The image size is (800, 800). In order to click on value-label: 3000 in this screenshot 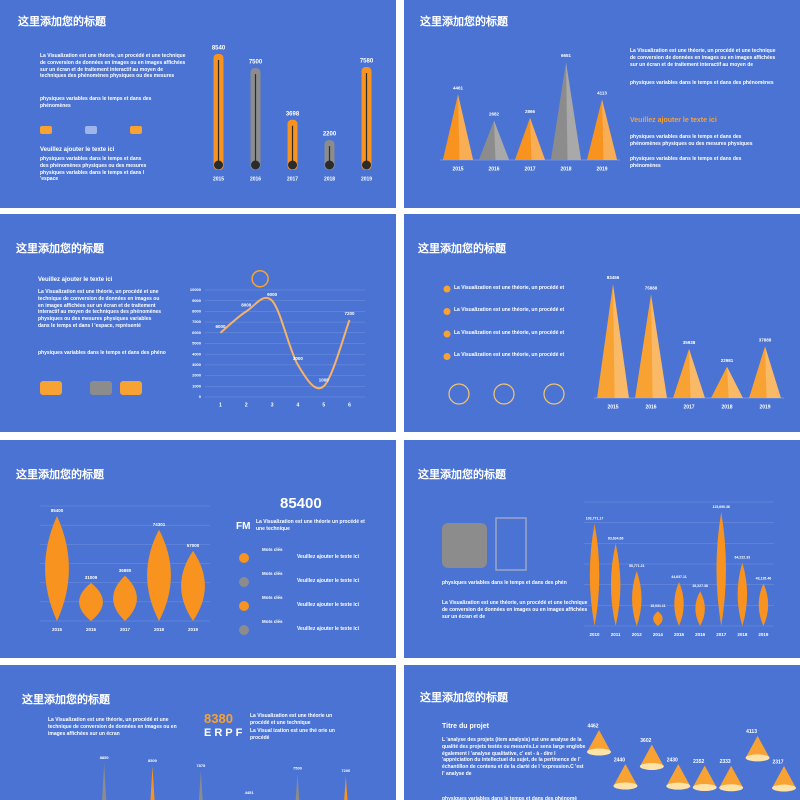, I will do `click(298, 358)`.